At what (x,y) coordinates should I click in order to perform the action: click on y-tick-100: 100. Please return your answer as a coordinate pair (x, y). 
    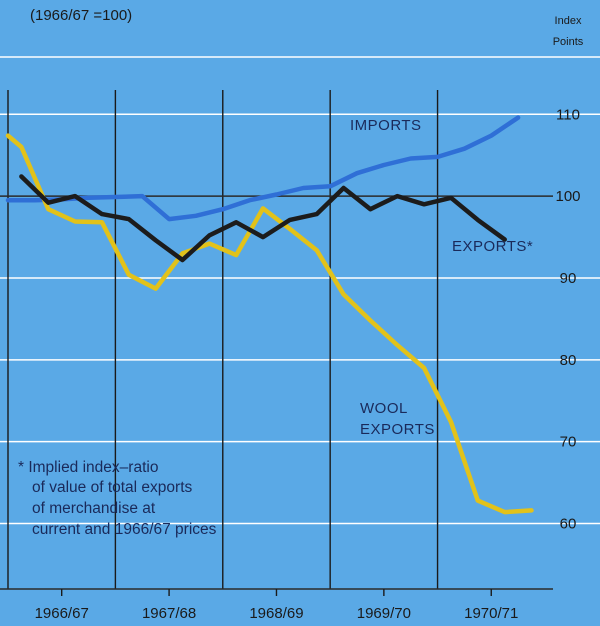
    Looking at the image, I should click on (567, 196).